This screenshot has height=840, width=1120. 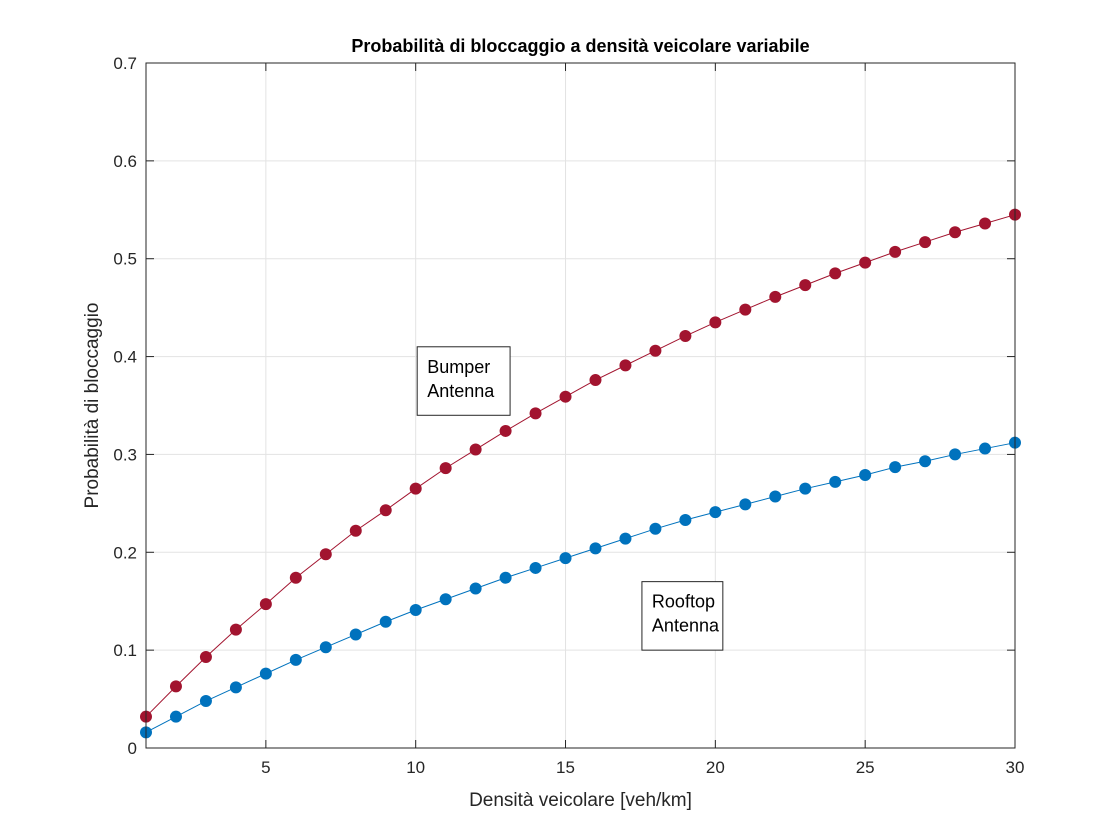 What do you see at coordinates (1015, 767) in the screenshot?
I see `x-tick-label: 30` at bounding box center [1015, 767].